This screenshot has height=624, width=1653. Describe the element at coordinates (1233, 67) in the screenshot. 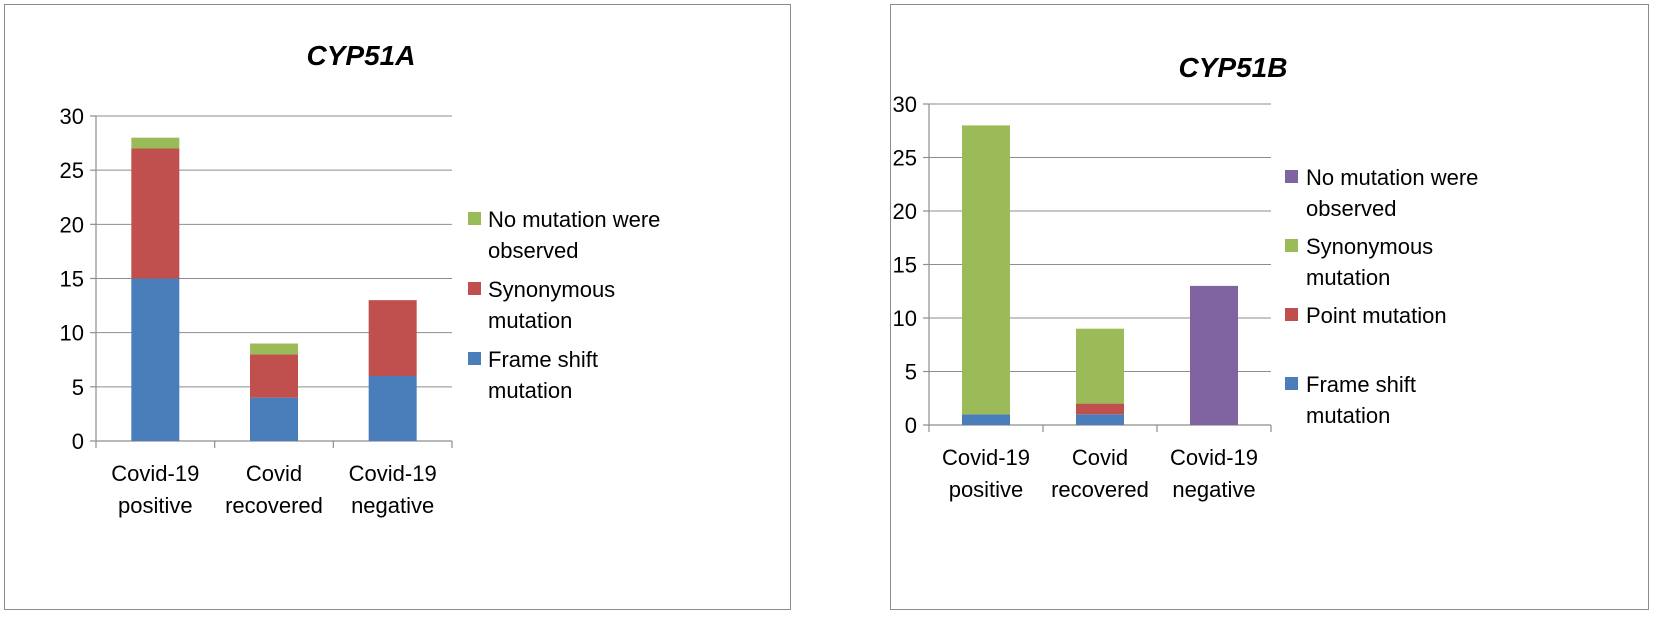

I see `chart-title: CYP51B` at that location.